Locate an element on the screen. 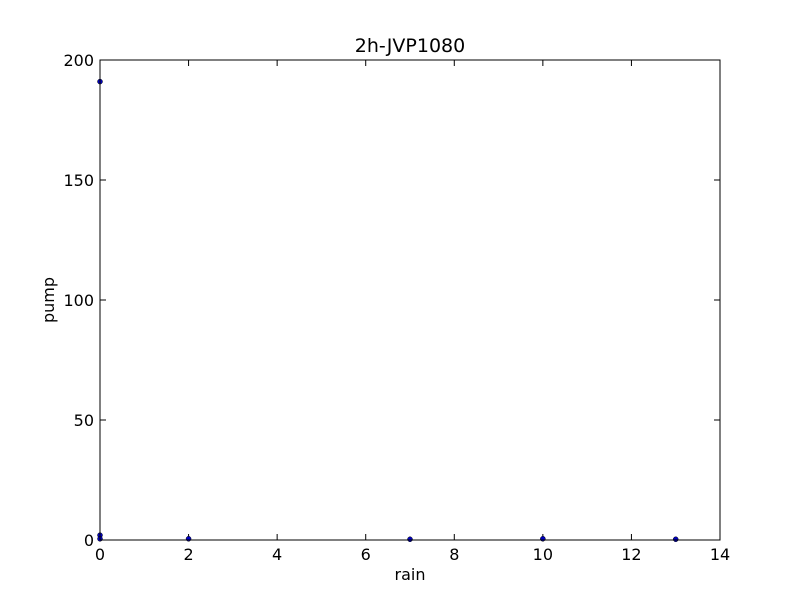 This screenshot has height=605, width=800. x-tick-label: 2 is located at coordinates (188, 554).